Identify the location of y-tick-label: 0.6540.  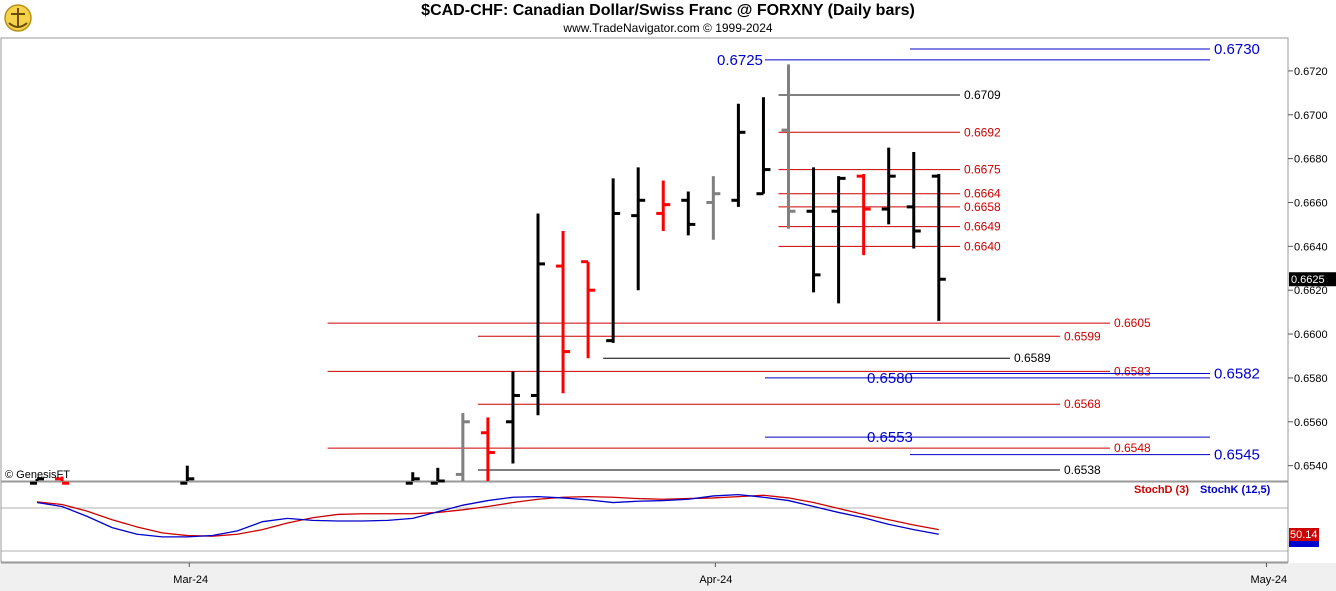
(1311, 467).